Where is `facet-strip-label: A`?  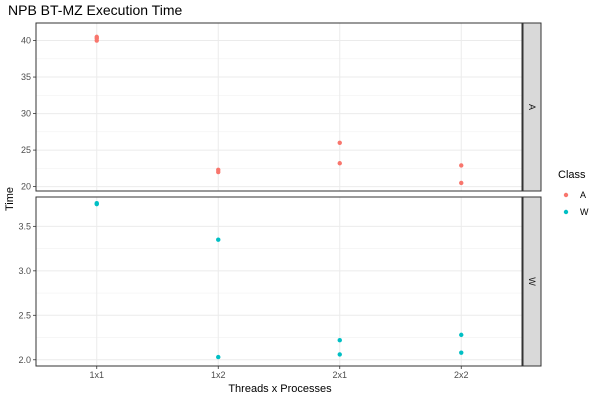 facet-strip-label: A is located at coordinates (532, 107).